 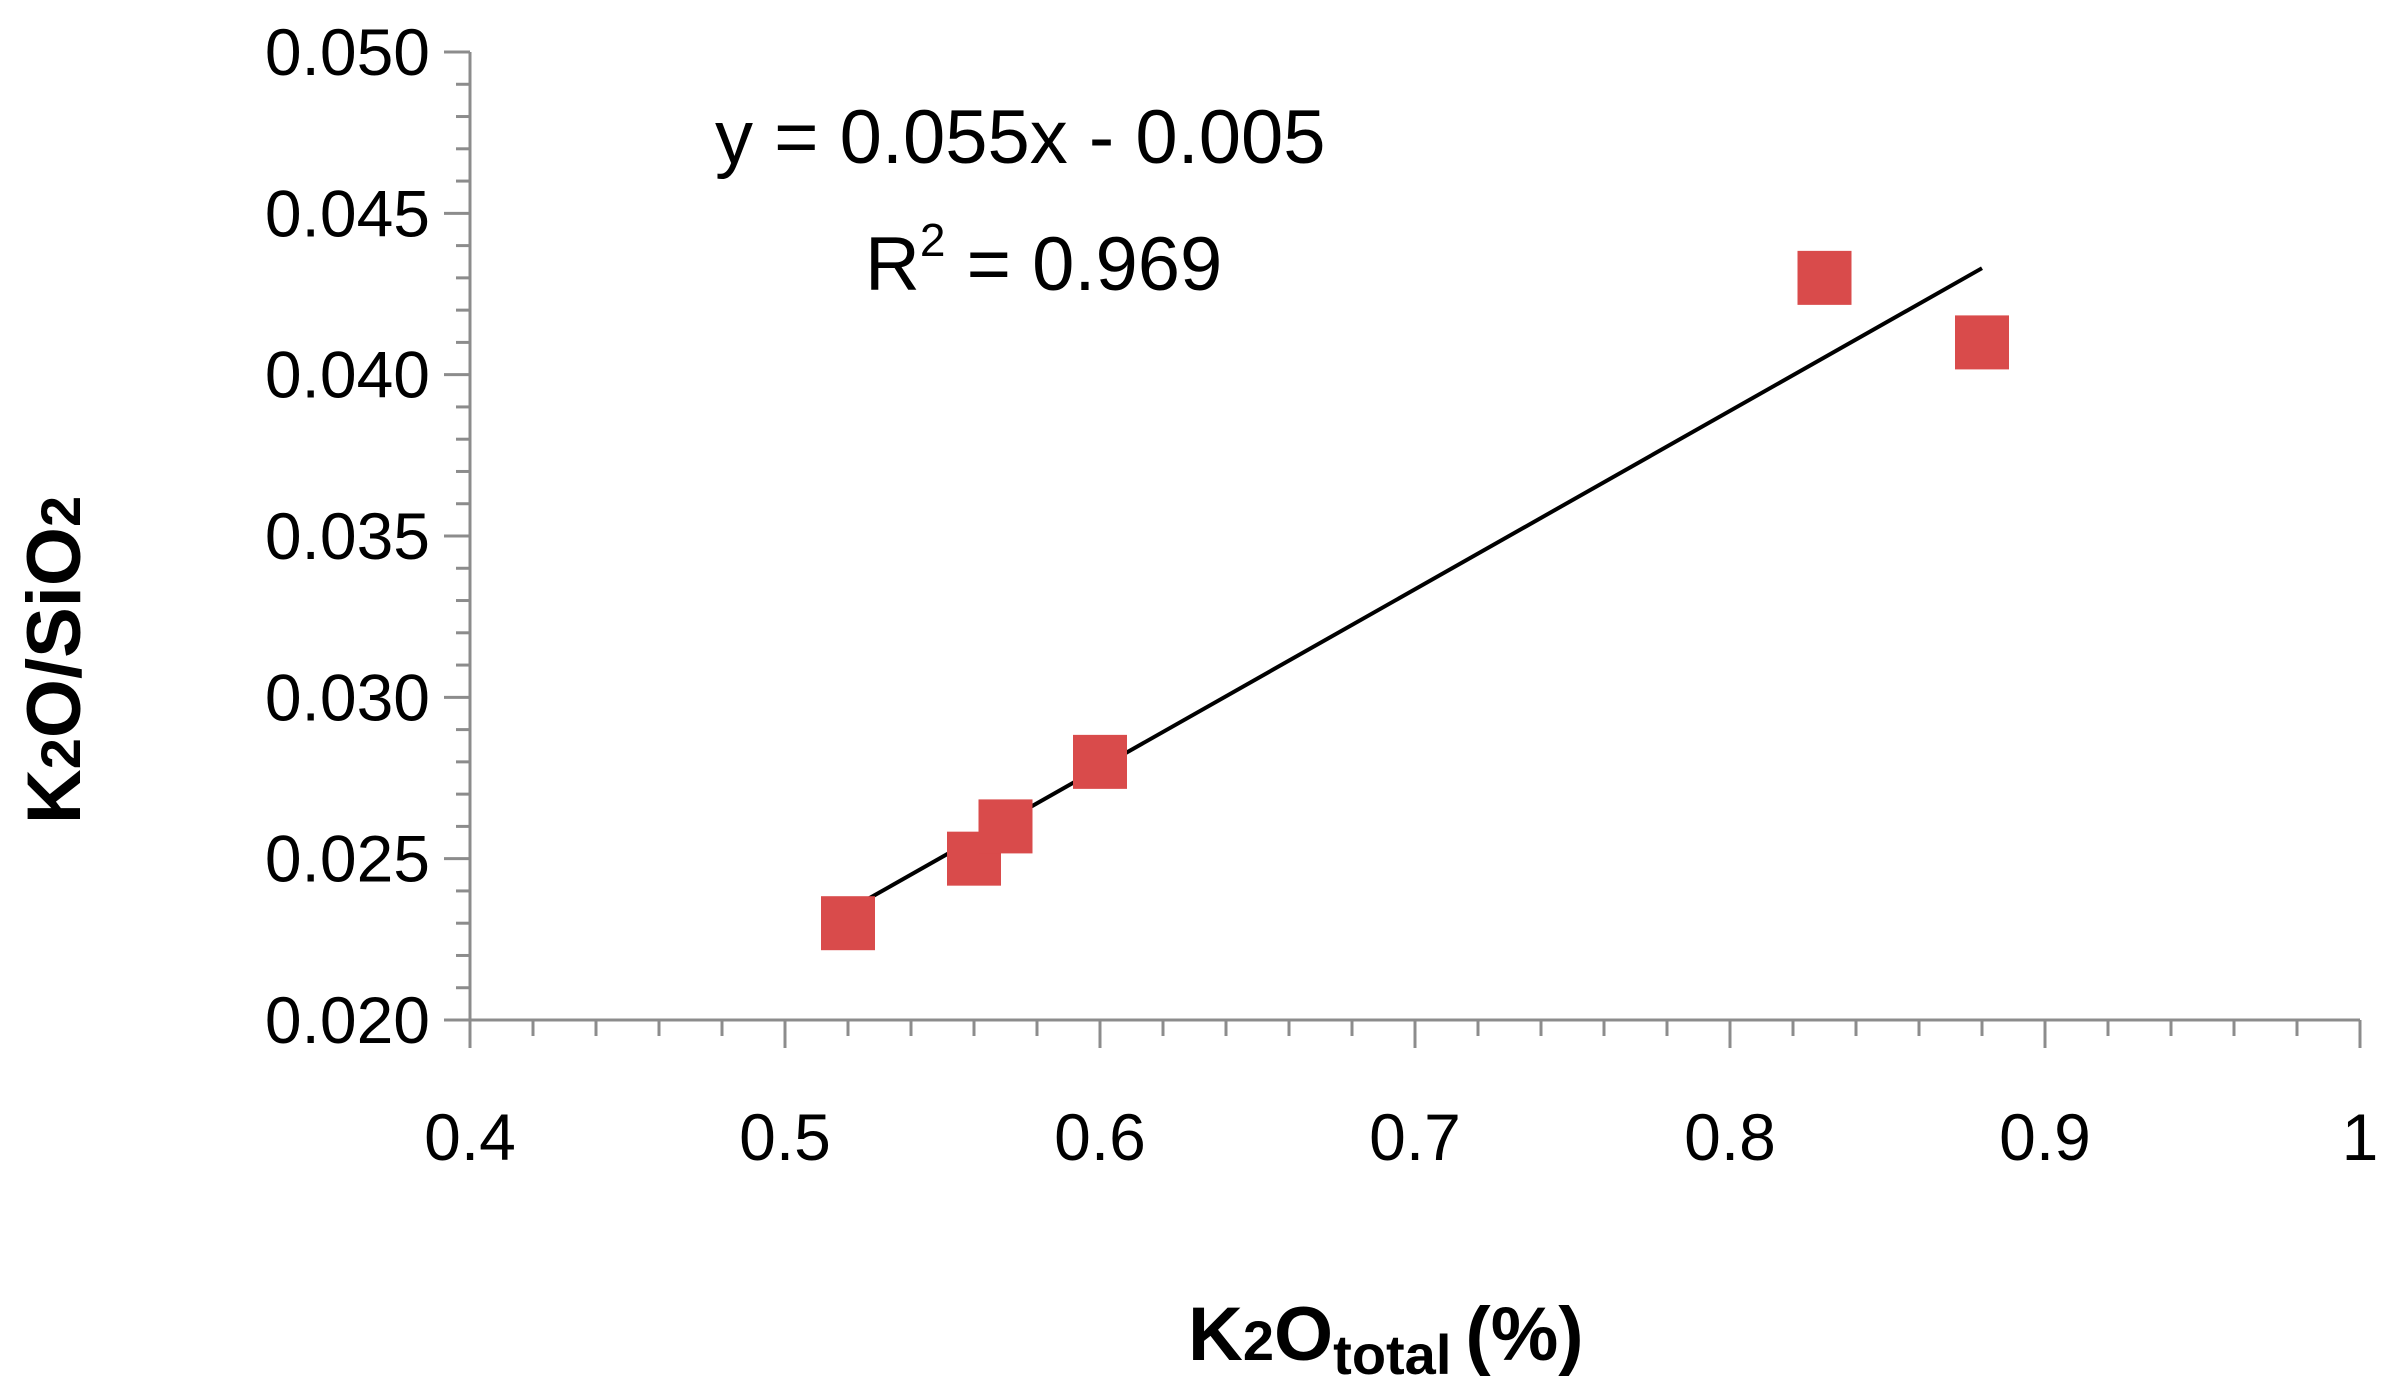 What do you see at coordinates (54, 632) in the screenshot?
I see `y-title-mid: O/SiO` at bounding box center [54, 632].